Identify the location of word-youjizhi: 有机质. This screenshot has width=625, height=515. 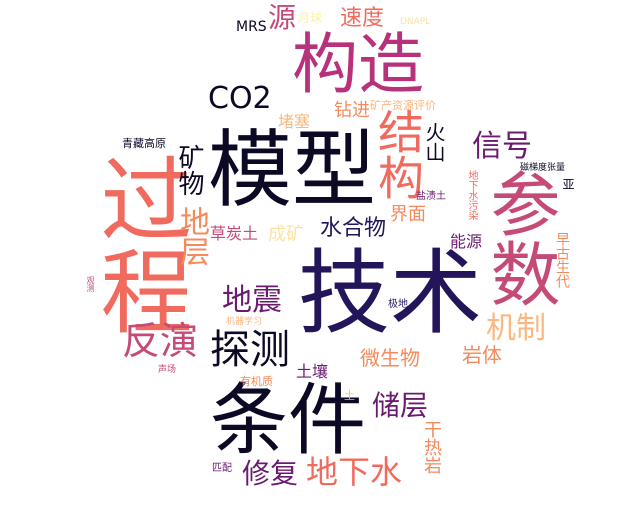
(256, 381).